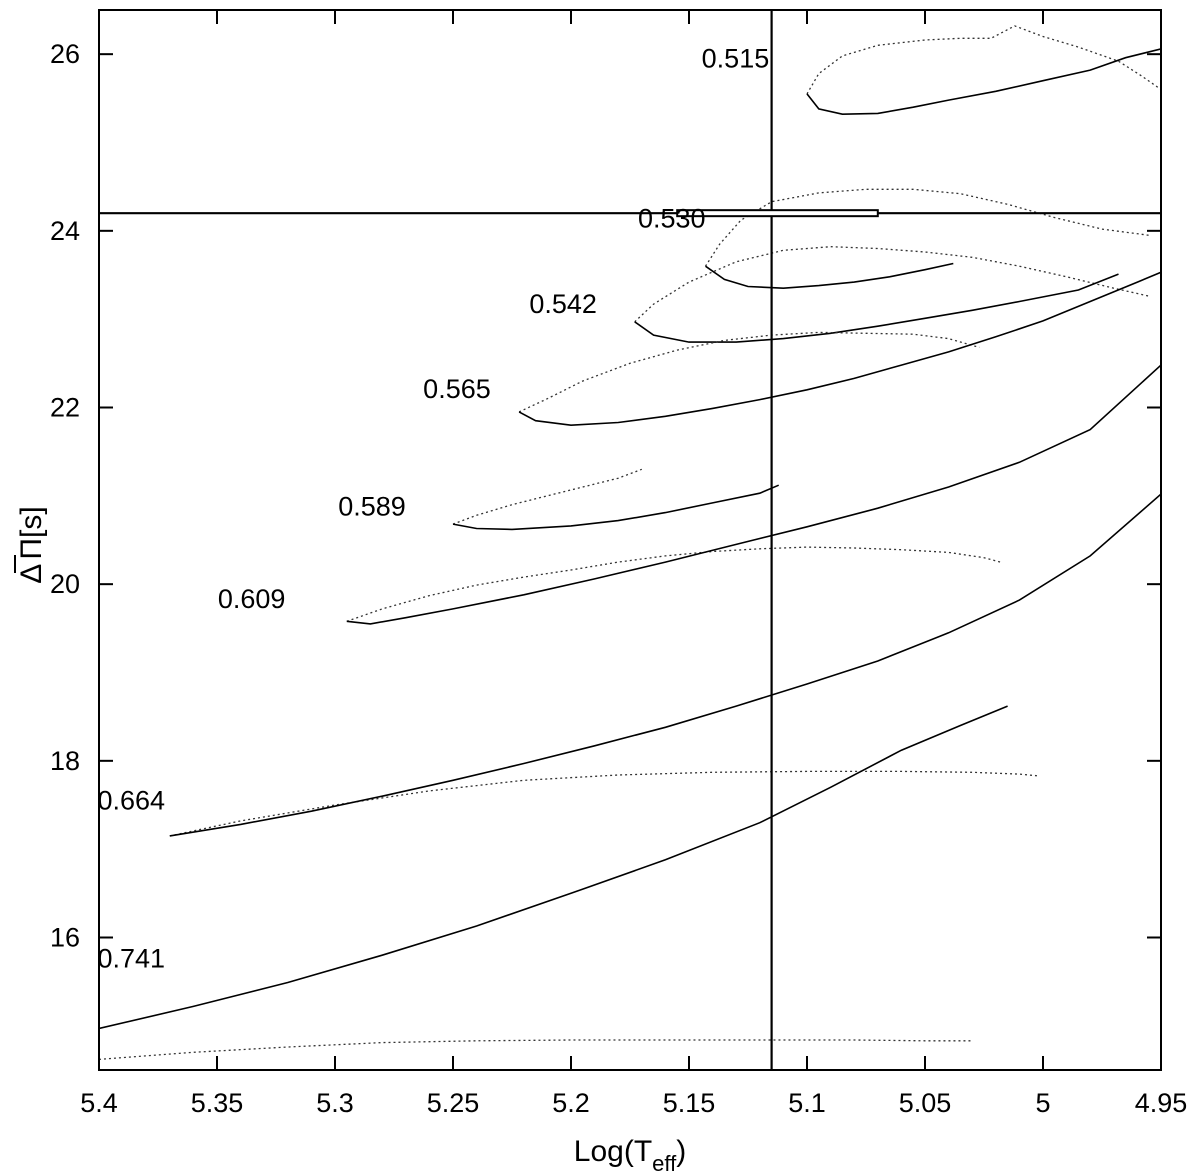 This screenshot has width=1200, height=1172. I want to click on x-tick-label: 5.1, so click(807, 1103).